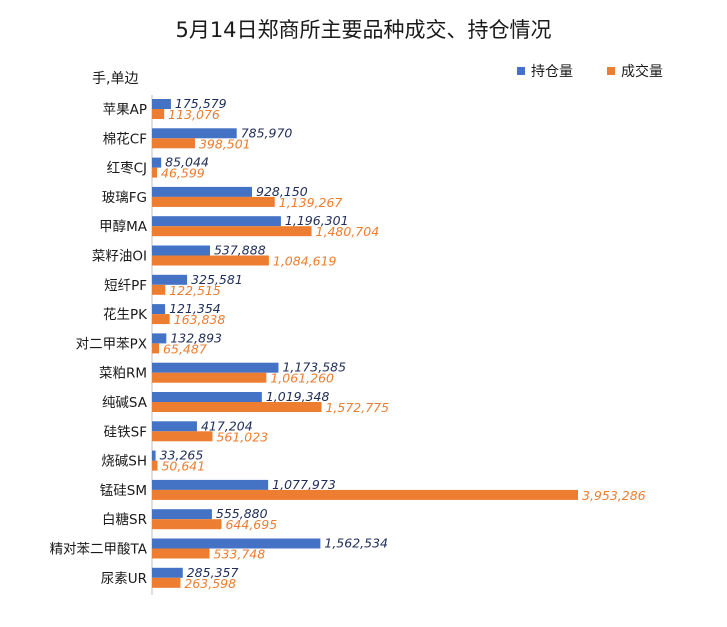 This screenshot has height=627, width=727. What do you see at coordinates (611, 71) in the screenshot?
I see `legend-swatch-volume` at bounding box center [611, 71].